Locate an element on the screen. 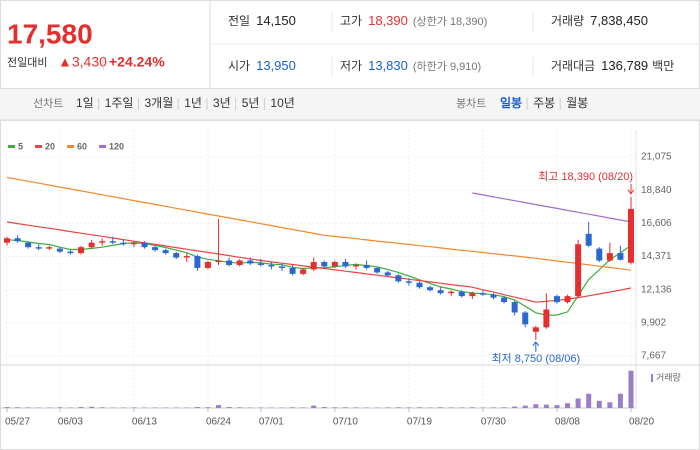  candle-chart-label: 봉차트 is located at coordinates (471, 103).